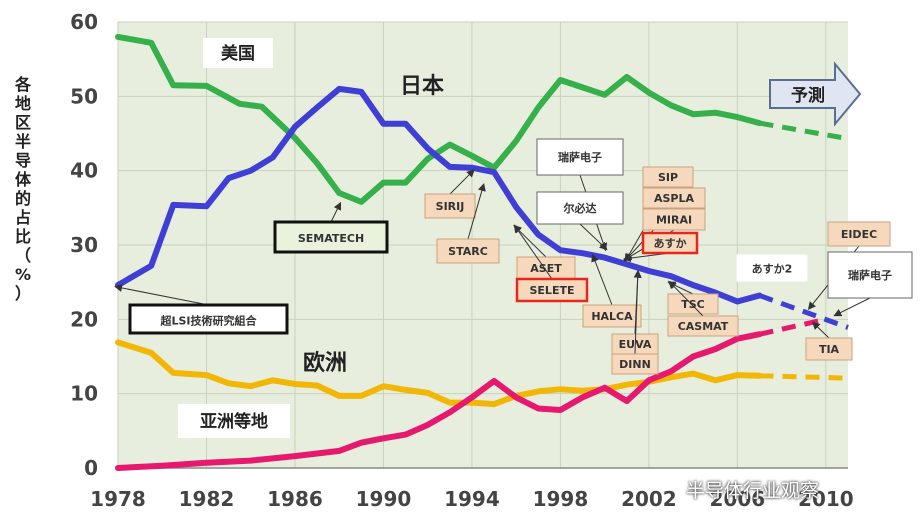 The image size is (922, 528). I want to click on annotation-label: 超LSI技術研究組合, so click(208, 320).